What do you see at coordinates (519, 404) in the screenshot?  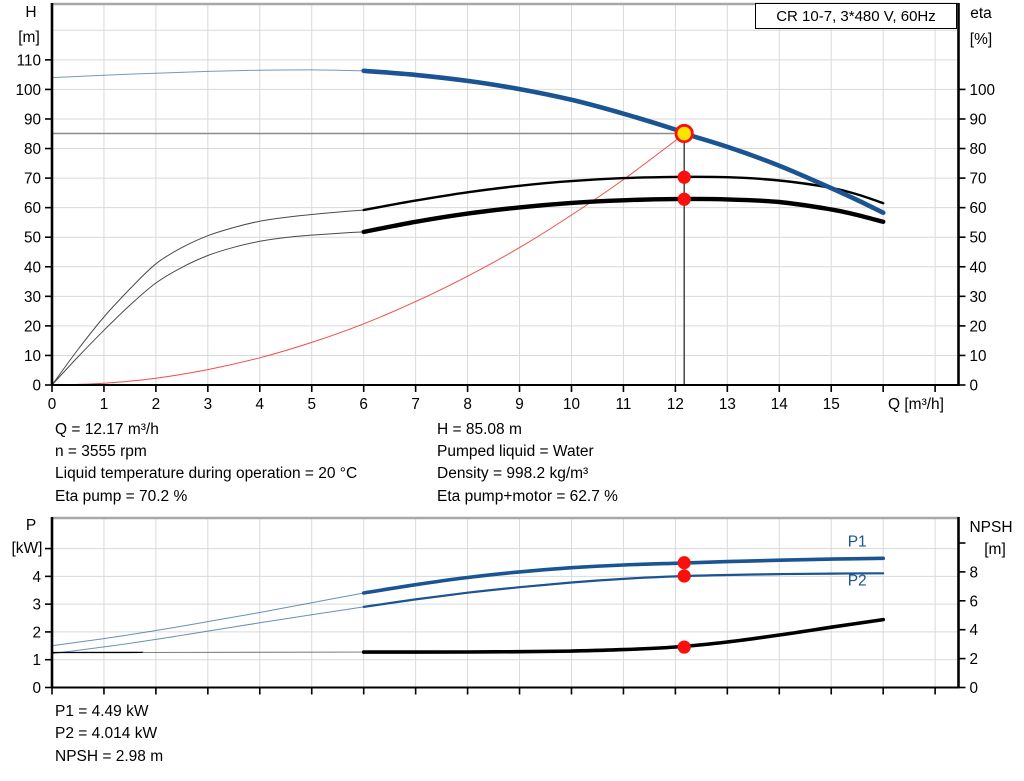 I see `axis-tick-label: 9` at bounding box center [519, 404].